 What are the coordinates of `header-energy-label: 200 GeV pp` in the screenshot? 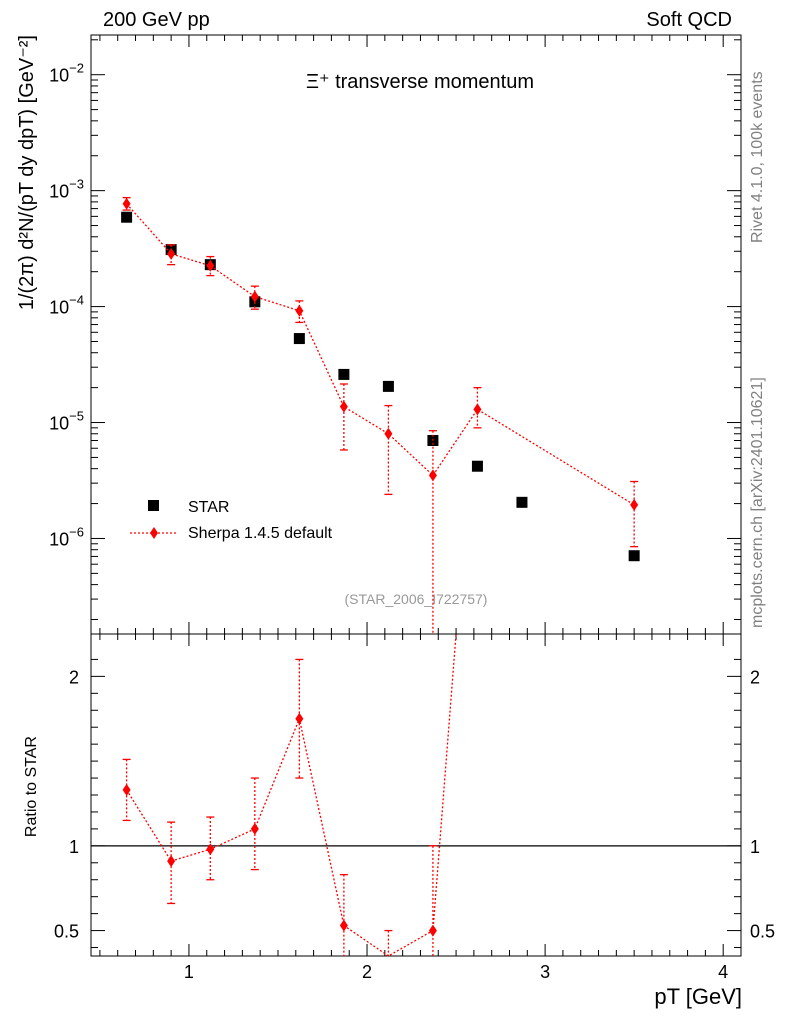 It's located at (156, 20).